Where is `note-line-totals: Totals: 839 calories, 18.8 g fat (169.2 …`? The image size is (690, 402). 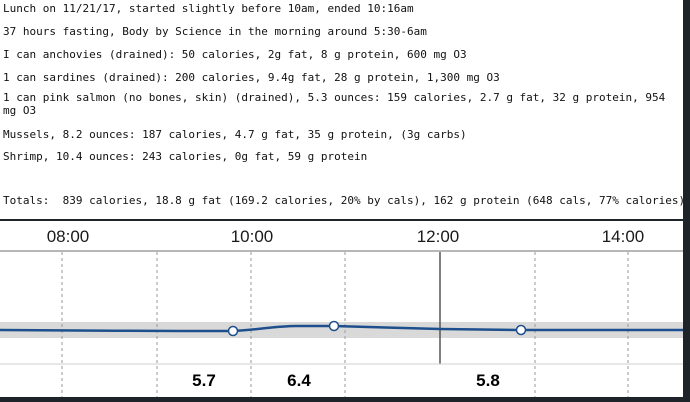
note-line-totals: Totals: 839 calories, 18.8 g fat (169.2 … is located at coordinates (344, 200).